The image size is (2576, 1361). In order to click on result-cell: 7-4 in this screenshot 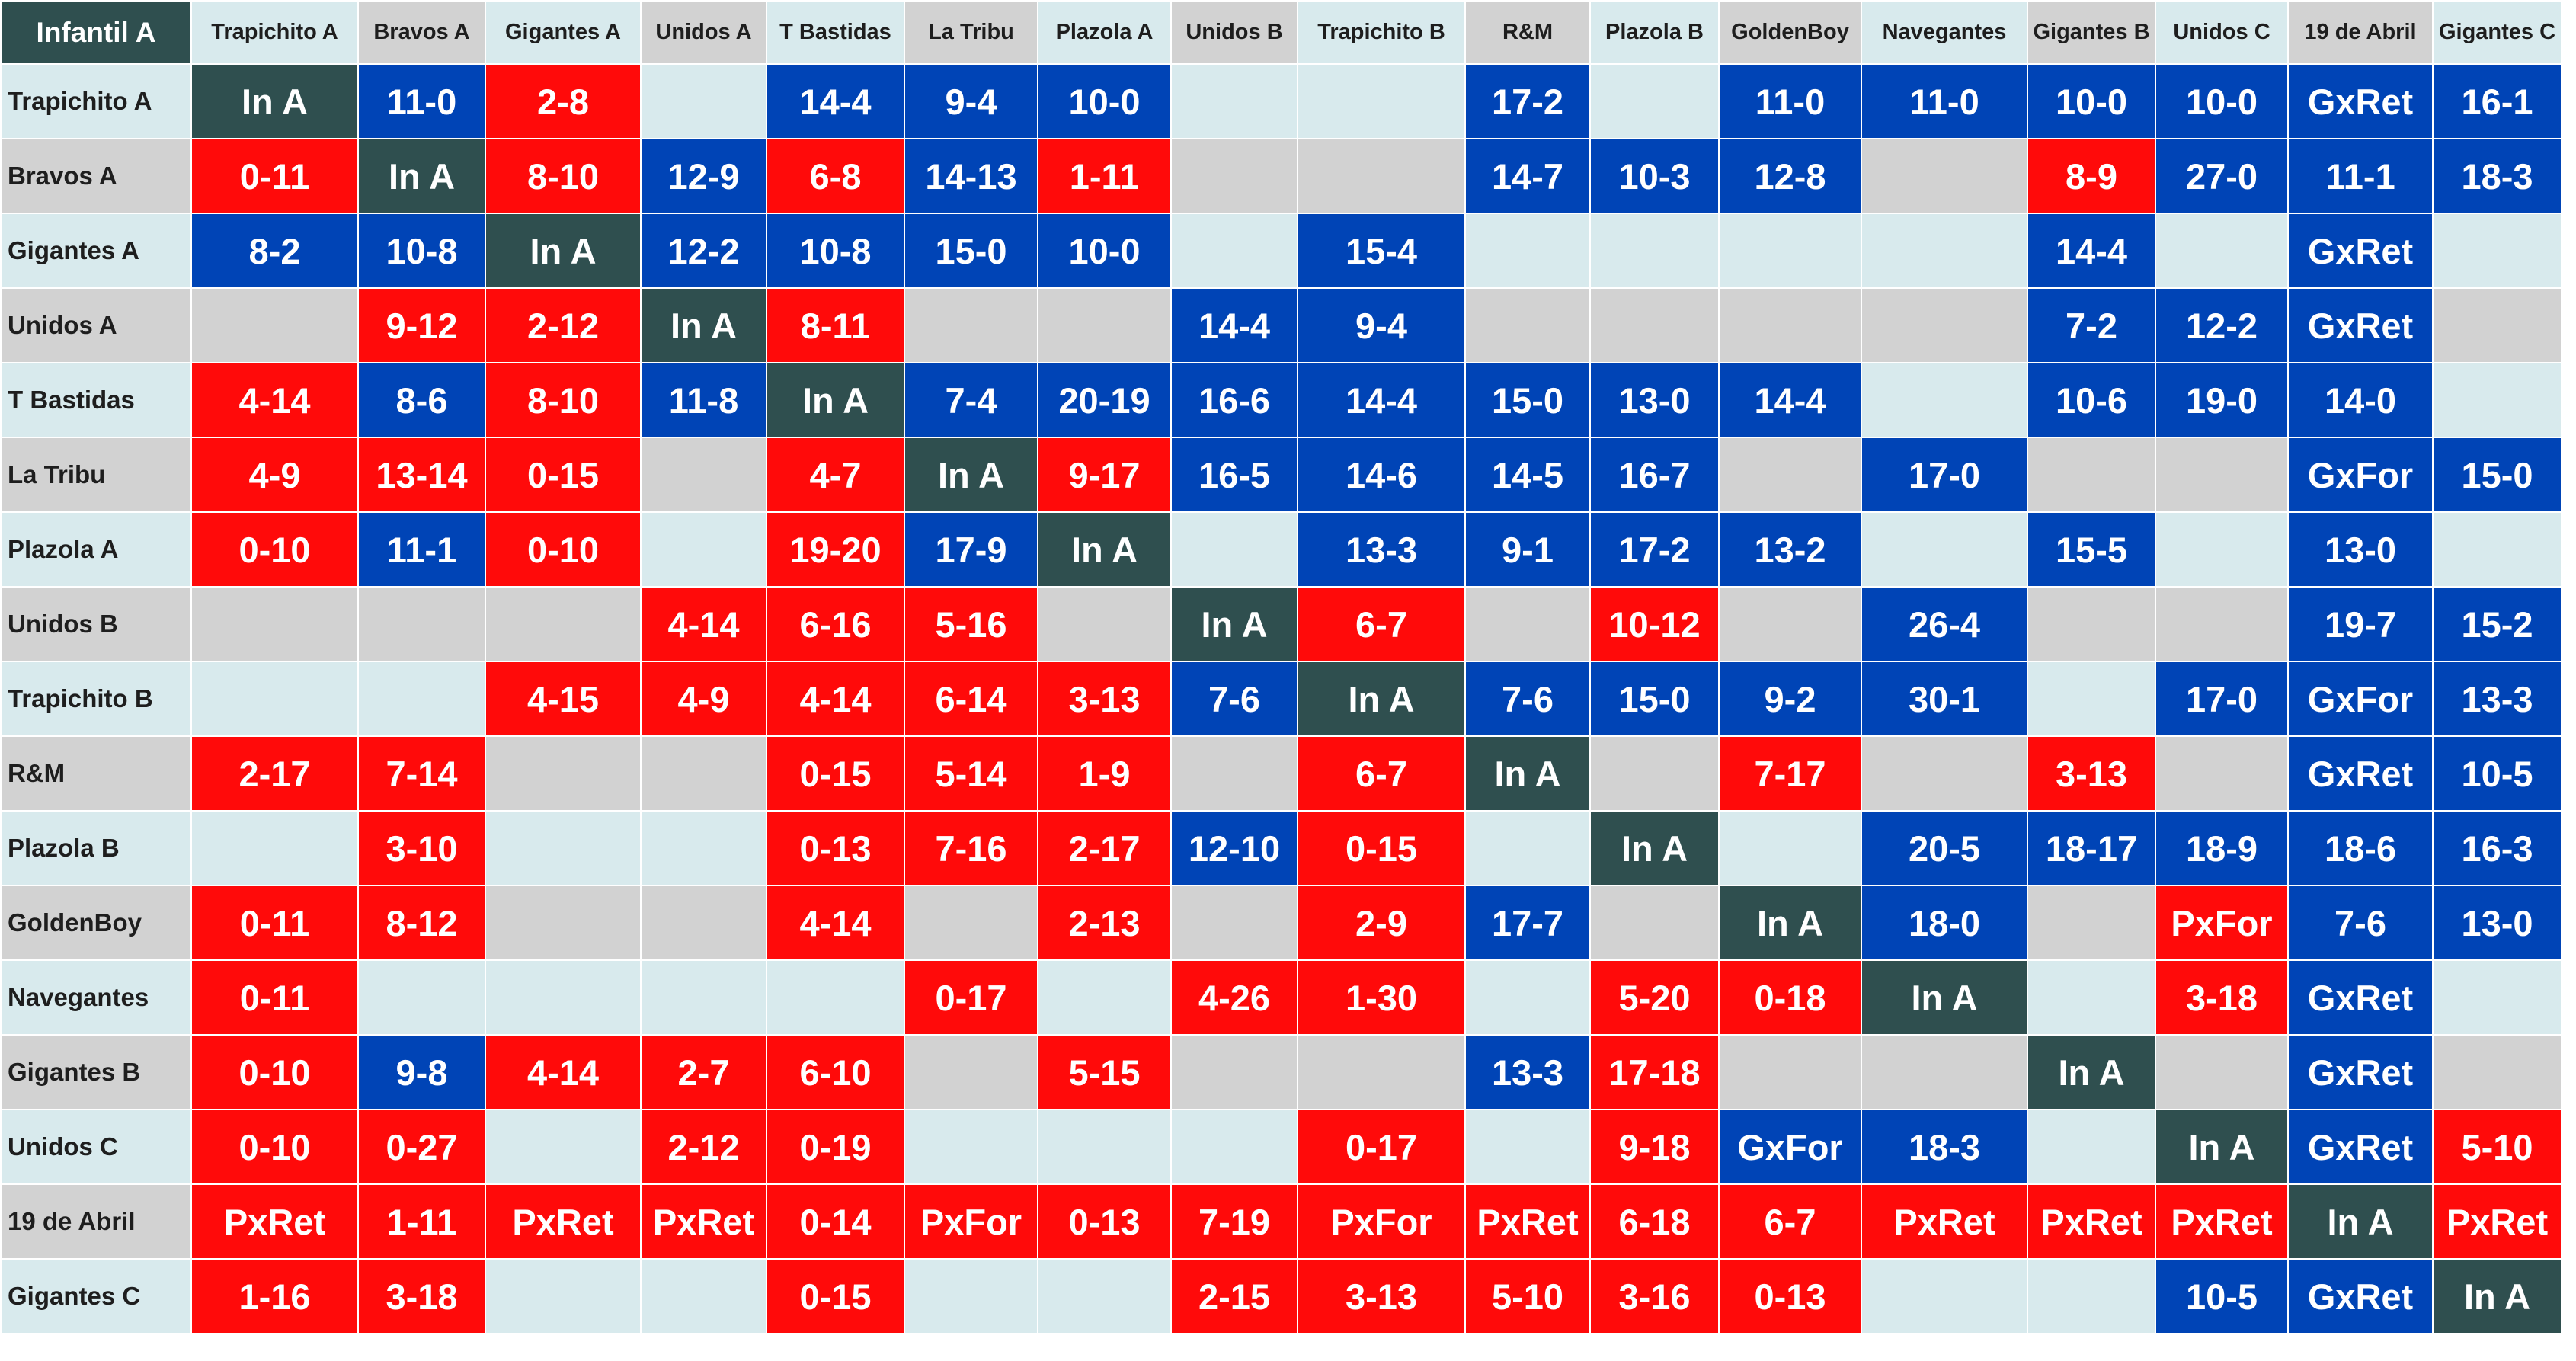, I will do `click(971, 400)`.